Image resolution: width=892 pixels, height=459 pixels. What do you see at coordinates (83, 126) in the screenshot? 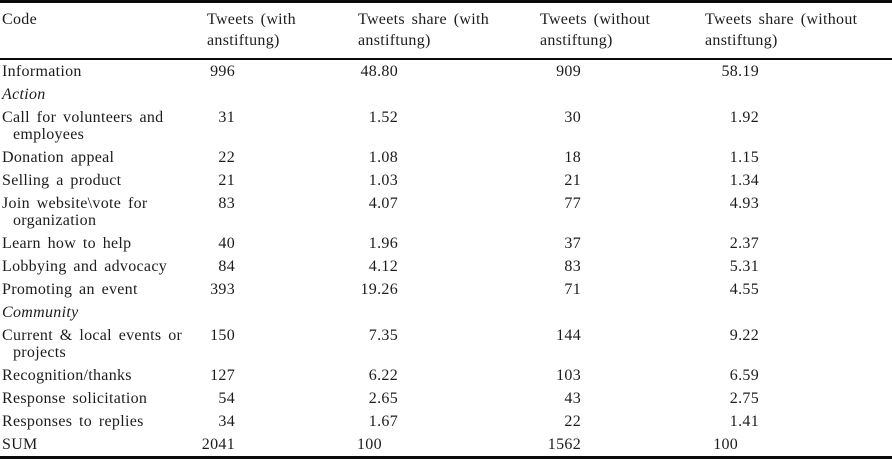
I see `code-cell: Call for volunteers and employees` at bounding box center [83, 126].